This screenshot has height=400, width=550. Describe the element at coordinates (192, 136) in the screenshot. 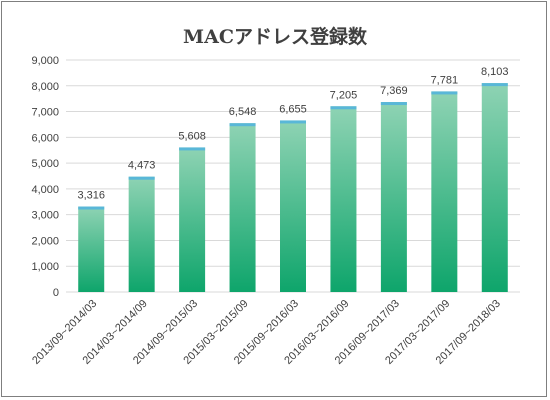

I see `data-label: 5,608` at that location.